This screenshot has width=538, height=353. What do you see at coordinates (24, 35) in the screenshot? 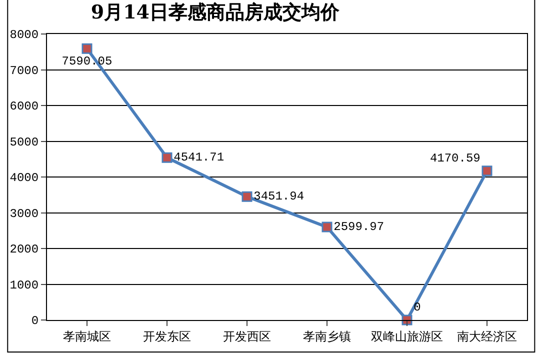
I see `y-tick-label: 8000` at bounding box center [24, 35].